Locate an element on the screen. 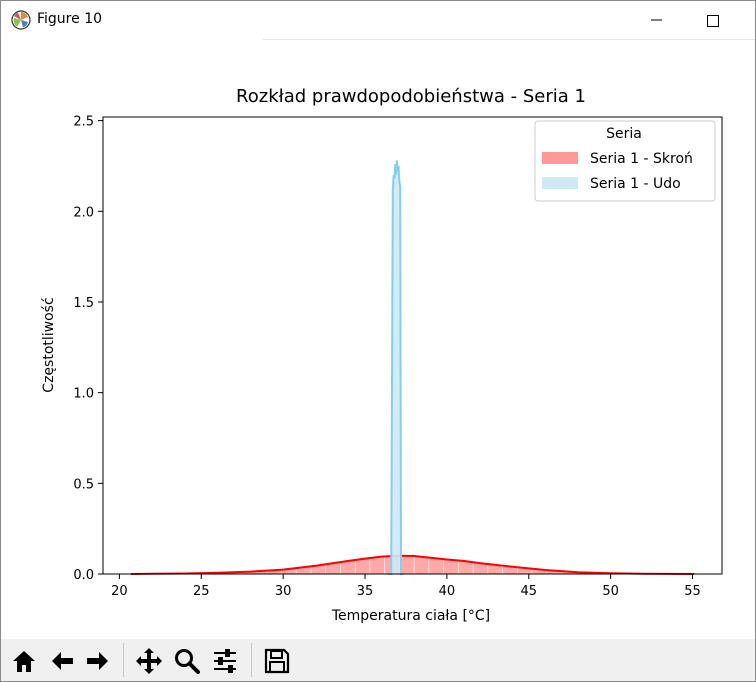 This screenshot has height=682, width=756. maximize-icon is located at coordinates (713, 21).